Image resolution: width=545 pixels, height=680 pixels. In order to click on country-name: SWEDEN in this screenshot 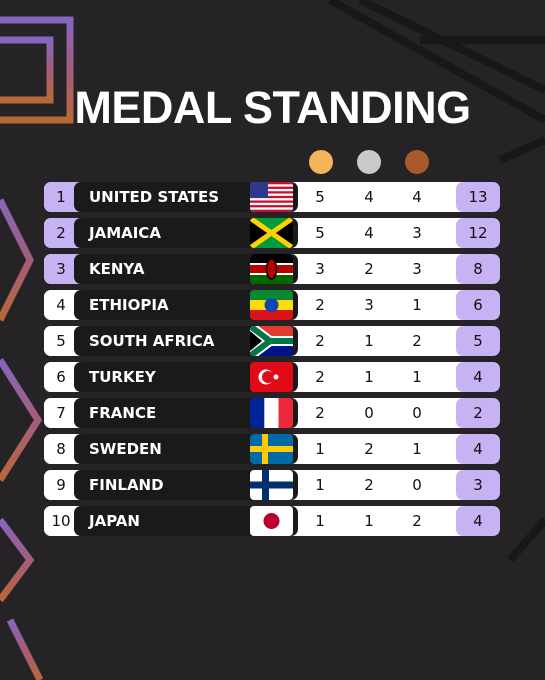, I will do `click(125, 449)`.